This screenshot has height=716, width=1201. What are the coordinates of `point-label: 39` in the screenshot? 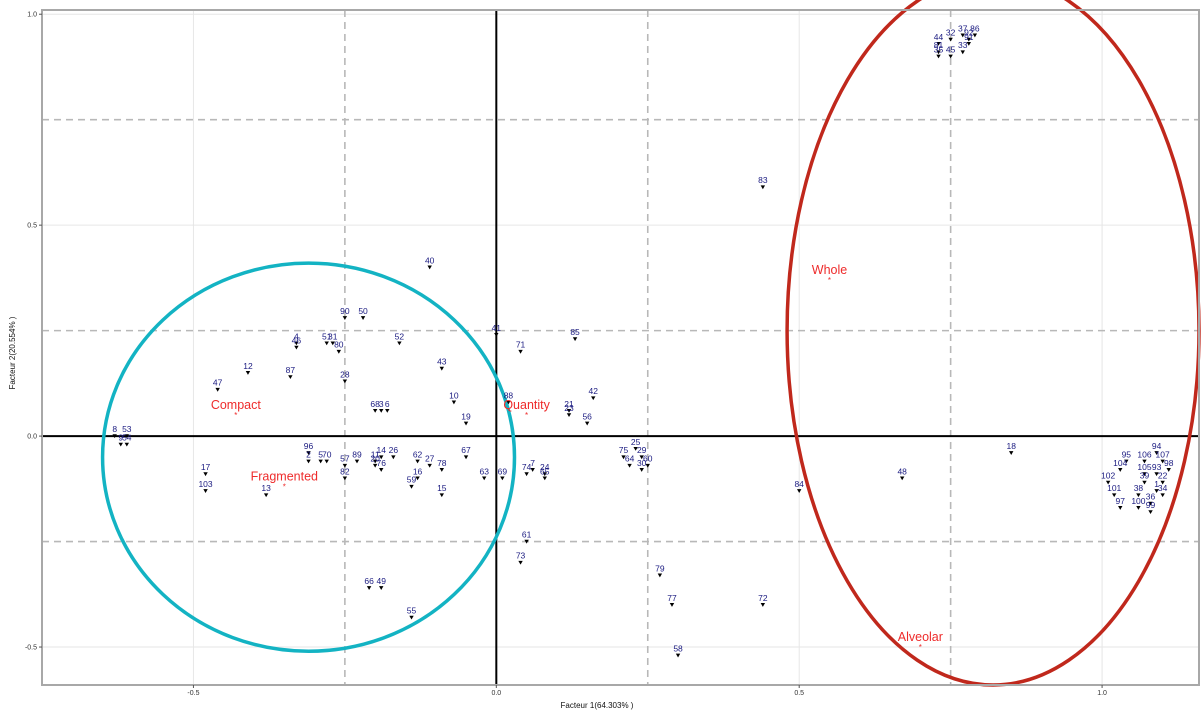 It's located at (1145, 476).